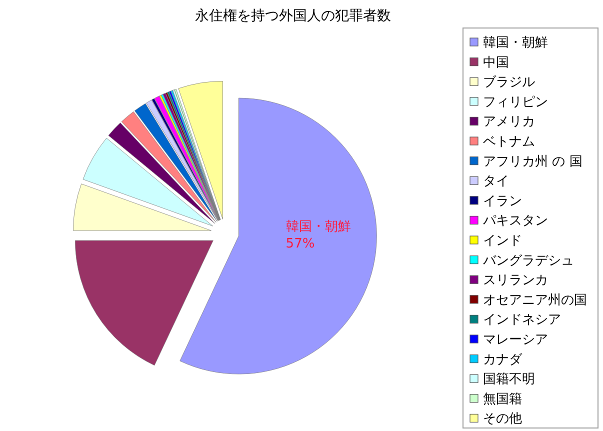 The width and height of the screenshot is (603, 431). I want to click on legend-label: タイ, so click(496, 182).